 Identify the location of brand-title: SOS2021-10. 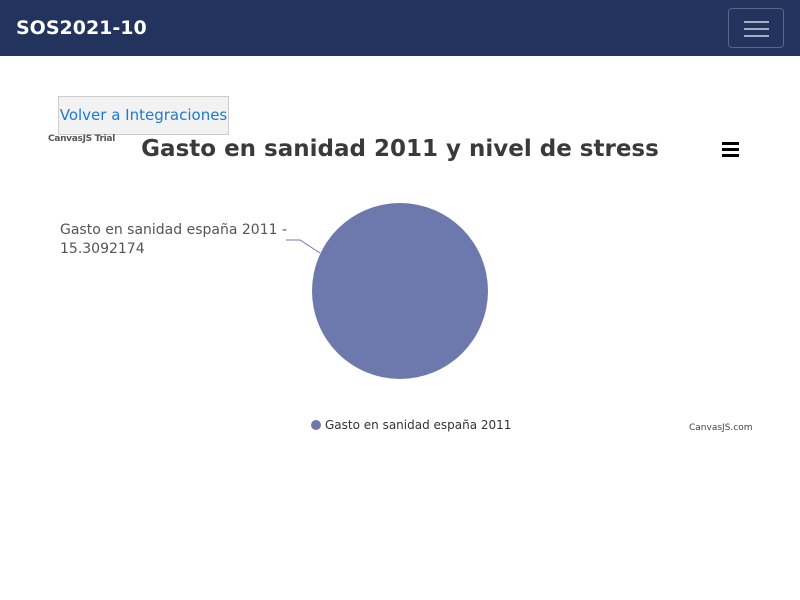
(81, 28).